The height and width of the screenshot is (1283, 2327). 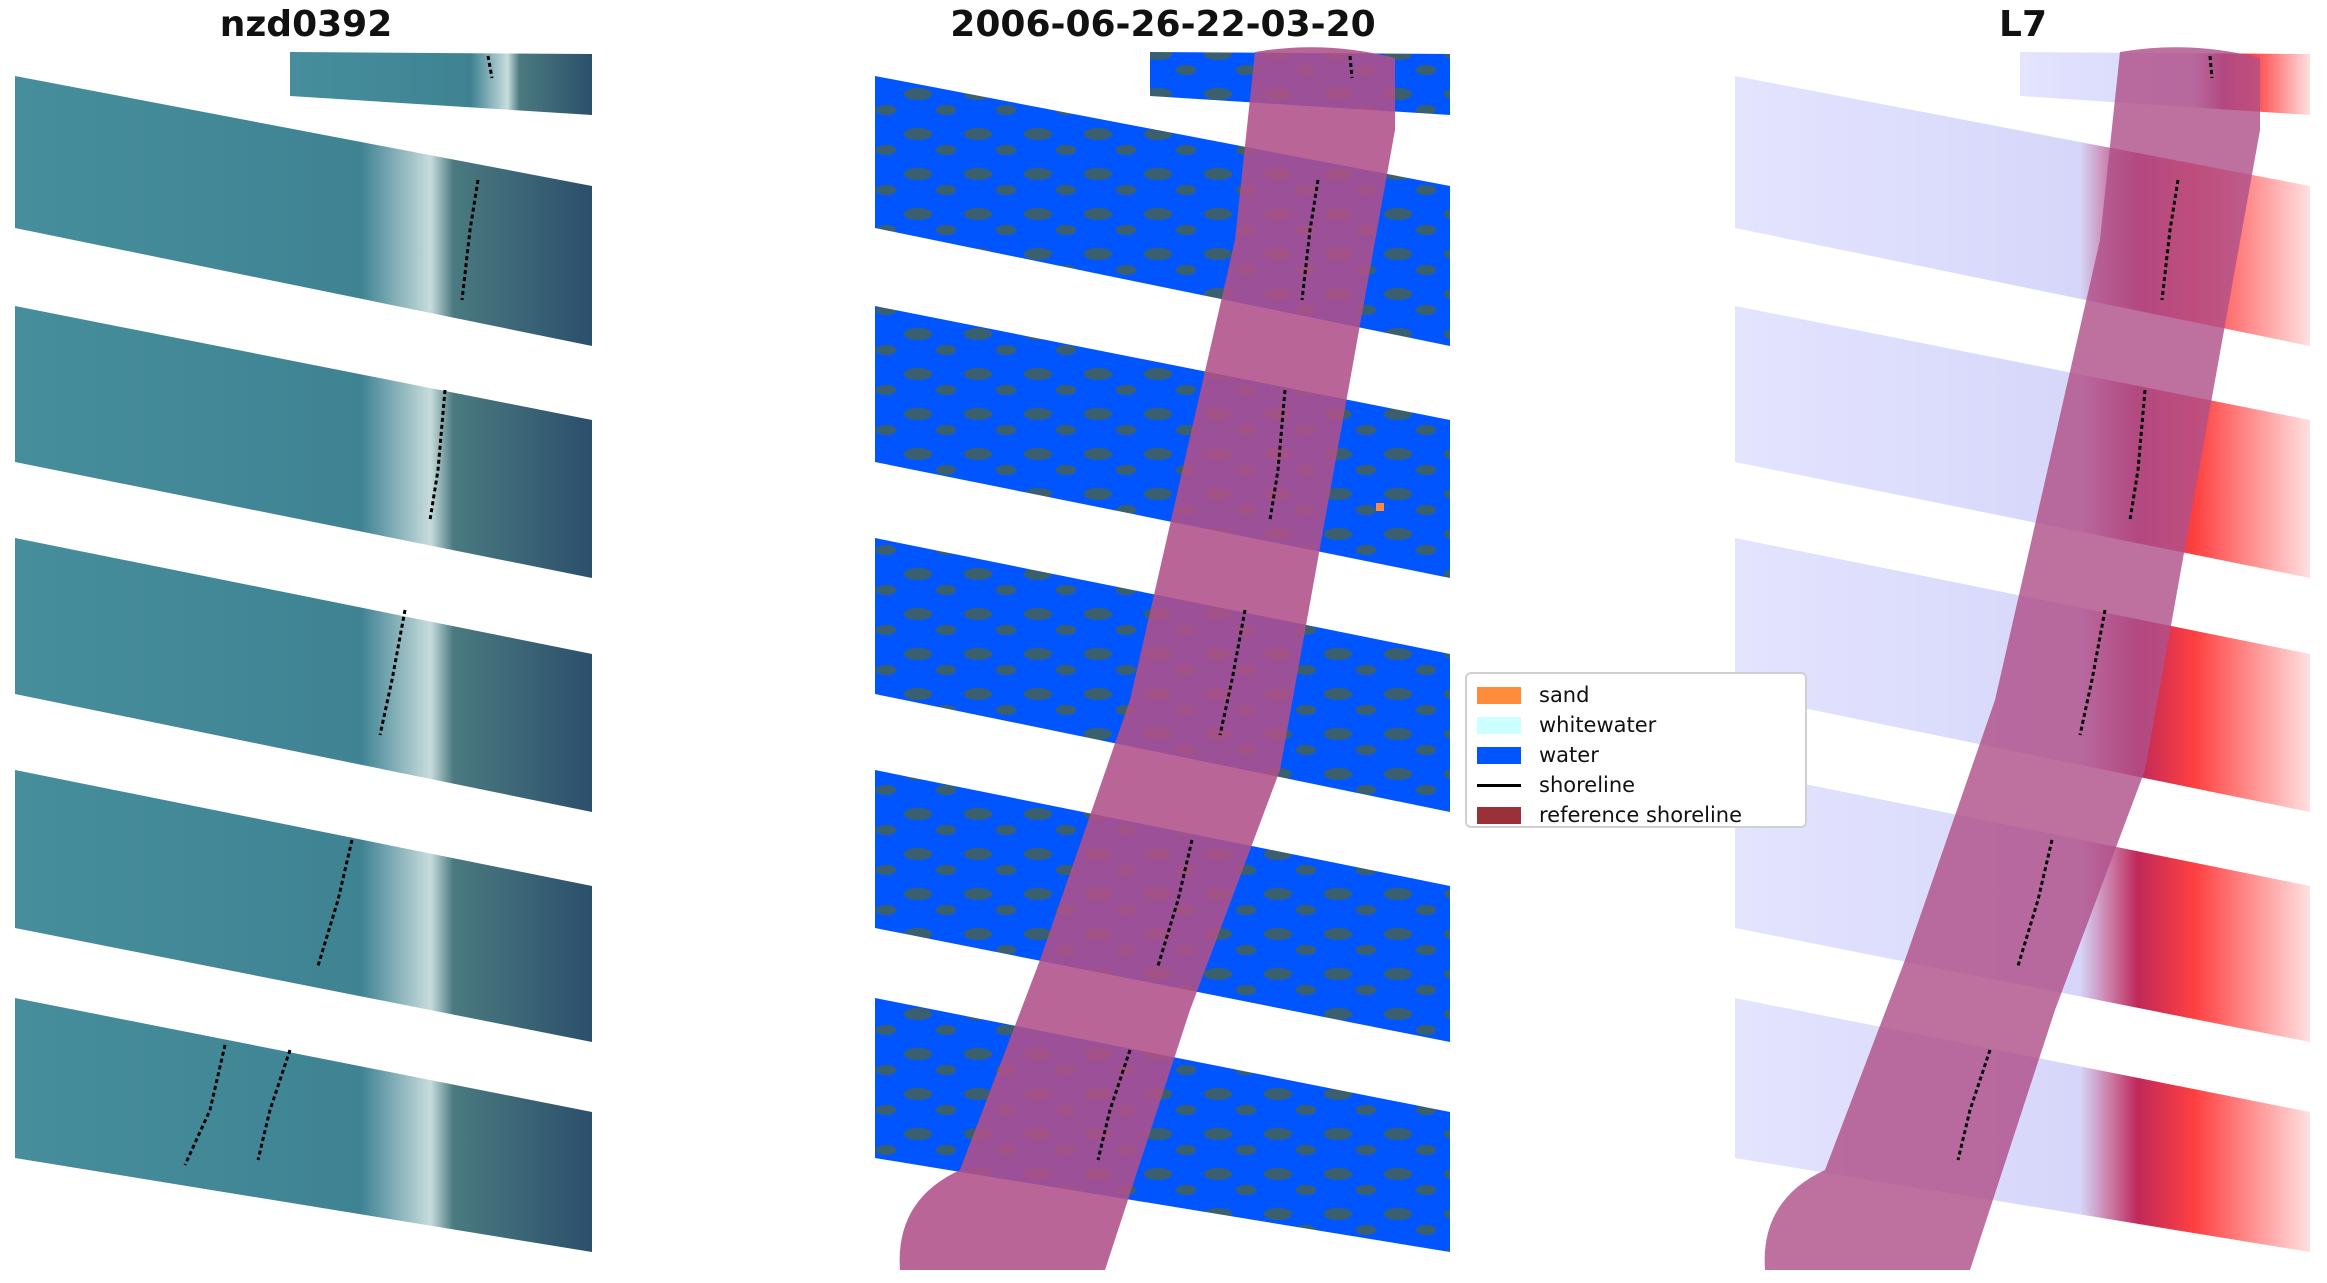 What do you see at coordinates (1499, 725) in the screenshot?
I see `whitewater-swatch` at bounding box center [1499, 725].